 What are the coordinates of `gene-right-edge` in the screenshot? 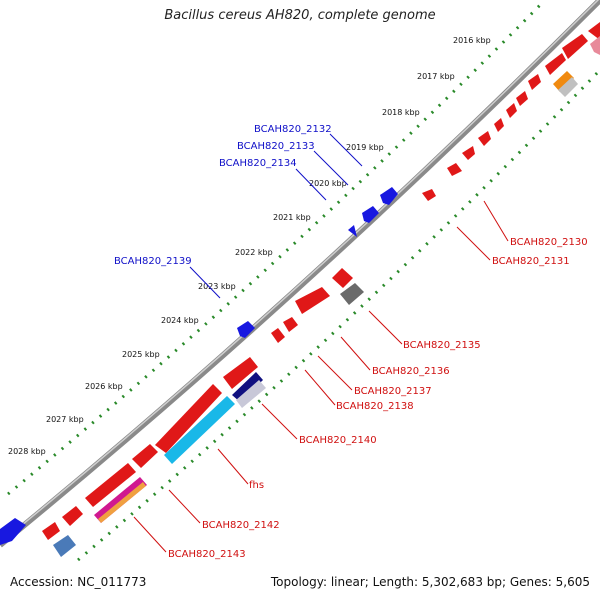 It's located at (594, 31).